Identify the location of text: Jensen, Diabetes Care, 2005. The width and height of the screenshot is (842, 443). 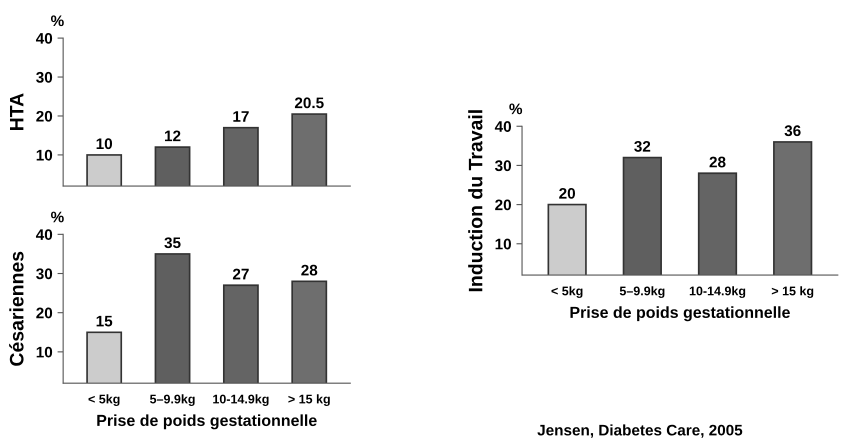
(639, 431).